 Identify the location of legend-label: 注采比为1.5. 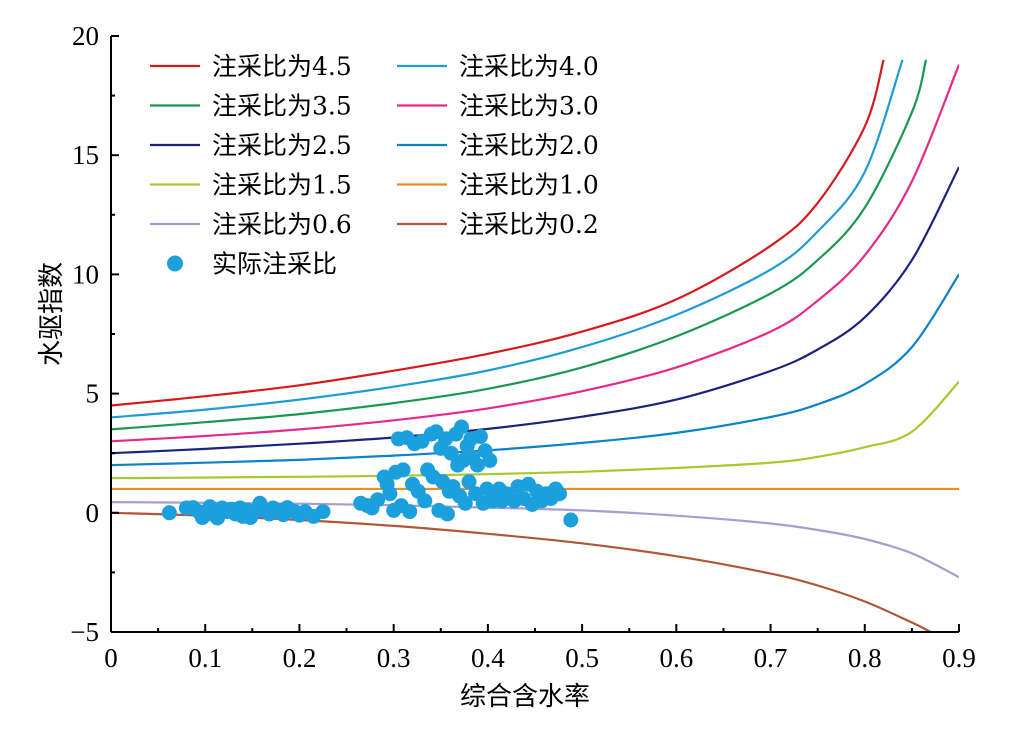
(282, 185).